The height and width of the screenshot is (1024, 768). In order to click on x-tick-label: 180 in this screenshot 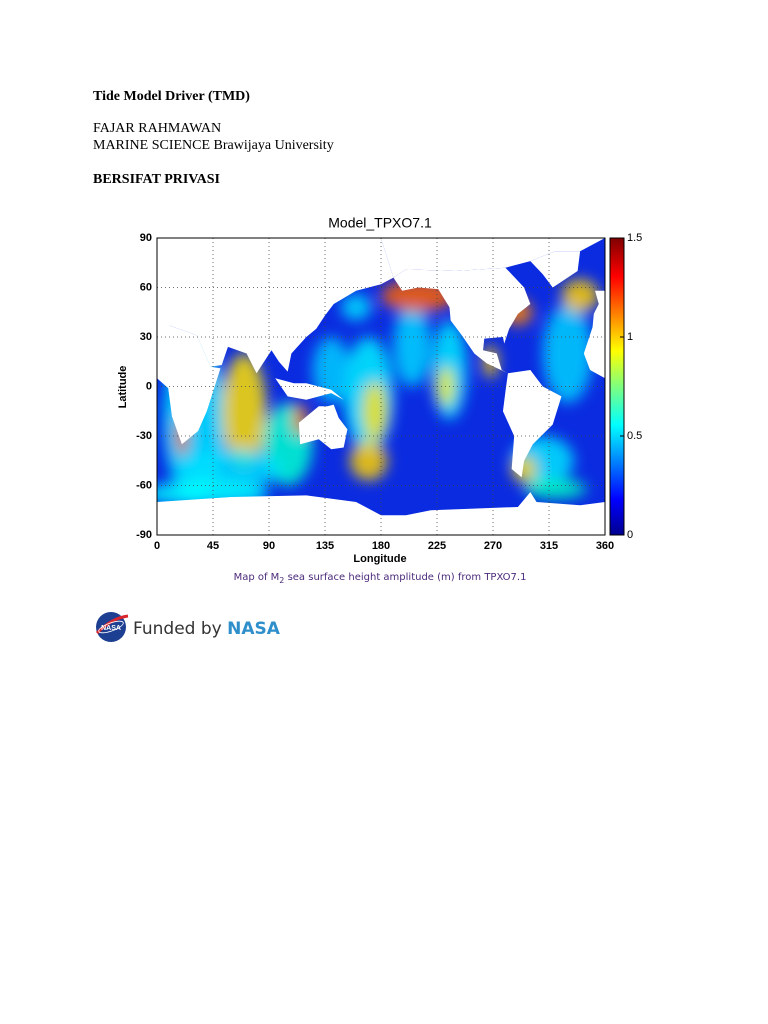, I will do `click(381, 546)`.